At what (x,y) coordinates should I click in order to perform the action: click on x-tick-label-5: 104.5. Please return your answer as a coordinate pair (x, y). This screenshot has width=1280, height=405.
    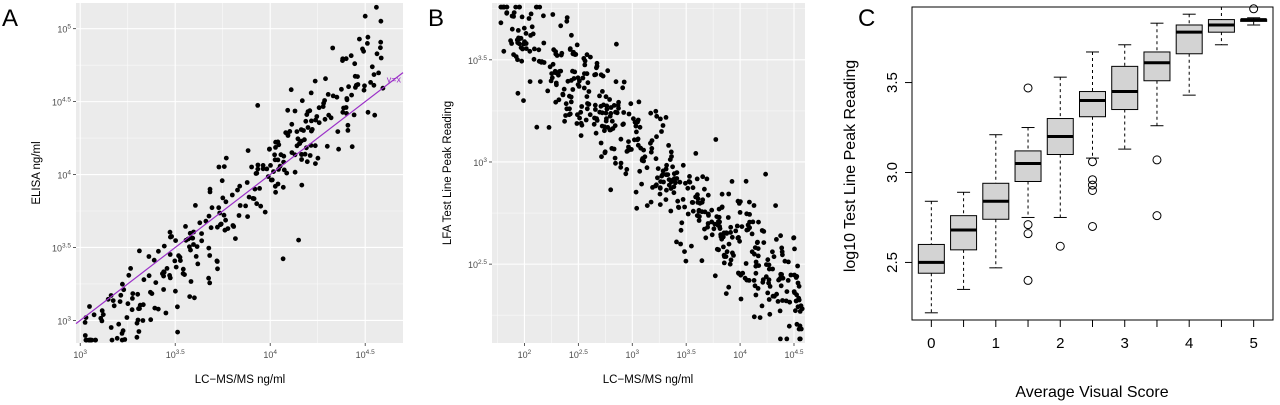
    Looking at the image, I should click on (793, 354).